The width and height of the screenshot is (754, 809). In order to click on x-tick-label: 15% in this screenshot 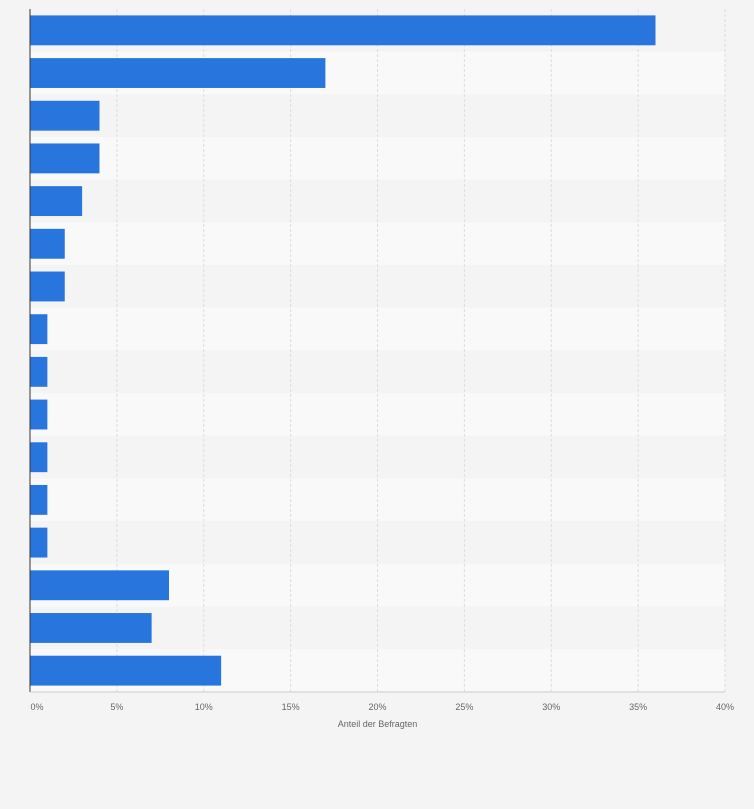, I will do `click(291, 707)`.